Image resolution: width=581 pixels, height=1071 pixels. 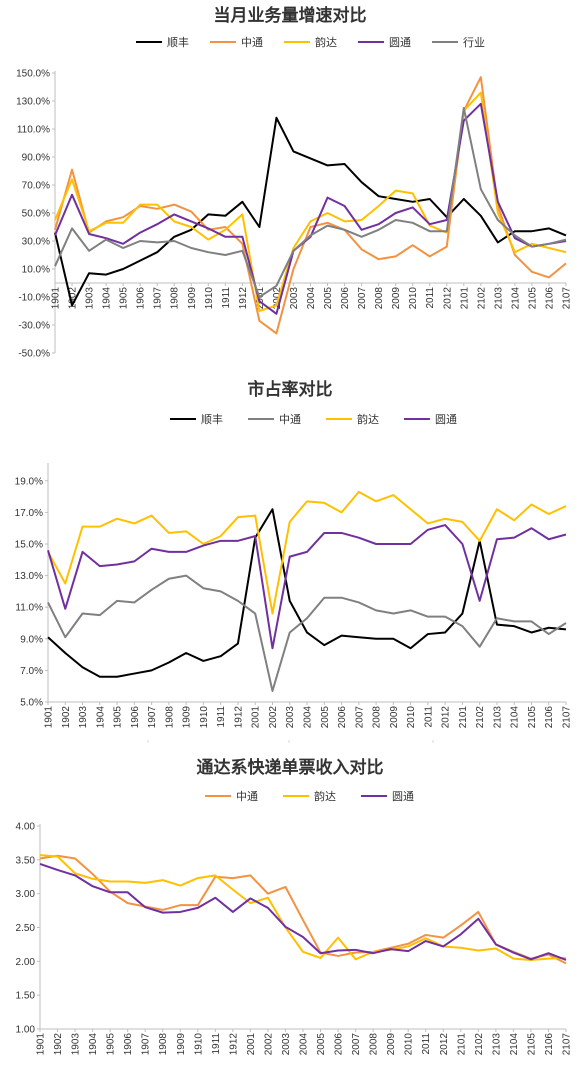 What do you see at coordinates (26, 996) in the screenshot?
I see `y-tick-label: 1.50` at bounding box center [26, 996].